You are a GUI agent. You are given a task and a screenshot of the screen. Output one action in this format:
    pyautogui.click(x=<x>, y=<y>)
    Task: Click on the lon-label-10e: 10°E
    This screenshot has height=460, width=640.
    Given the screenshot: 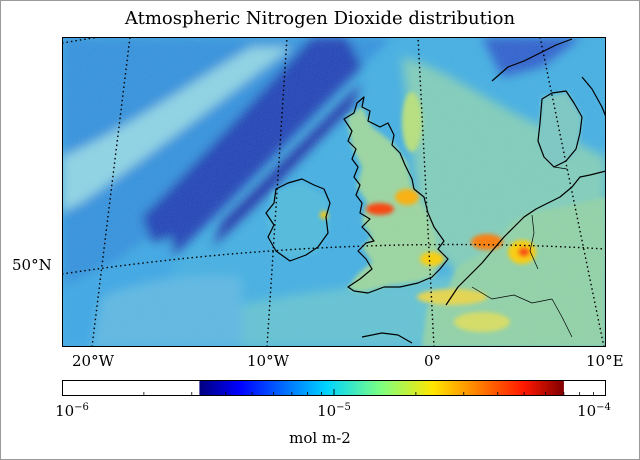 What is the action you would take?
    pyautogui.click(x=605, y=361)
    